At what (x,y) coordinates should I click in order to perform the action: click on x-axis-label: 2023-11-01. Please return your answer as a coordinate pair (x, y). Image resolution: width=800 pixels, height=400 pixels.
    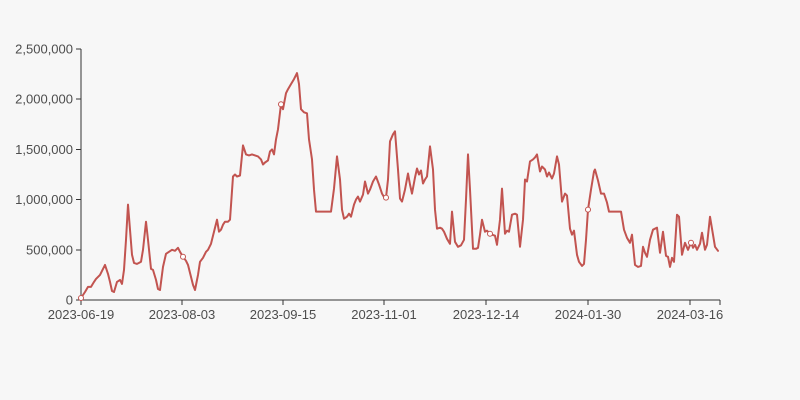
    Looking at the image, I should click on (384, 314).